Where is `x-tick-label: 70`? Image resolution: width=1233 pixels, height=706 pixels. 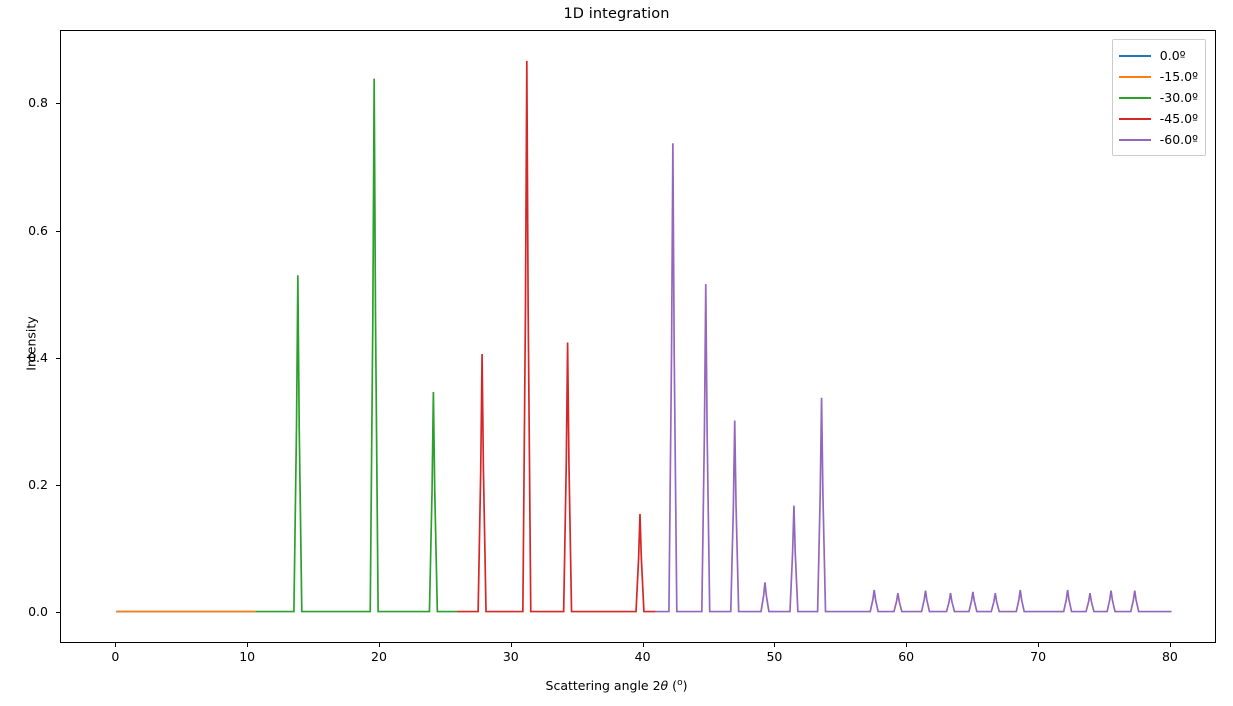
x-tick-label: 70 is located at coordinates (1038, 656).